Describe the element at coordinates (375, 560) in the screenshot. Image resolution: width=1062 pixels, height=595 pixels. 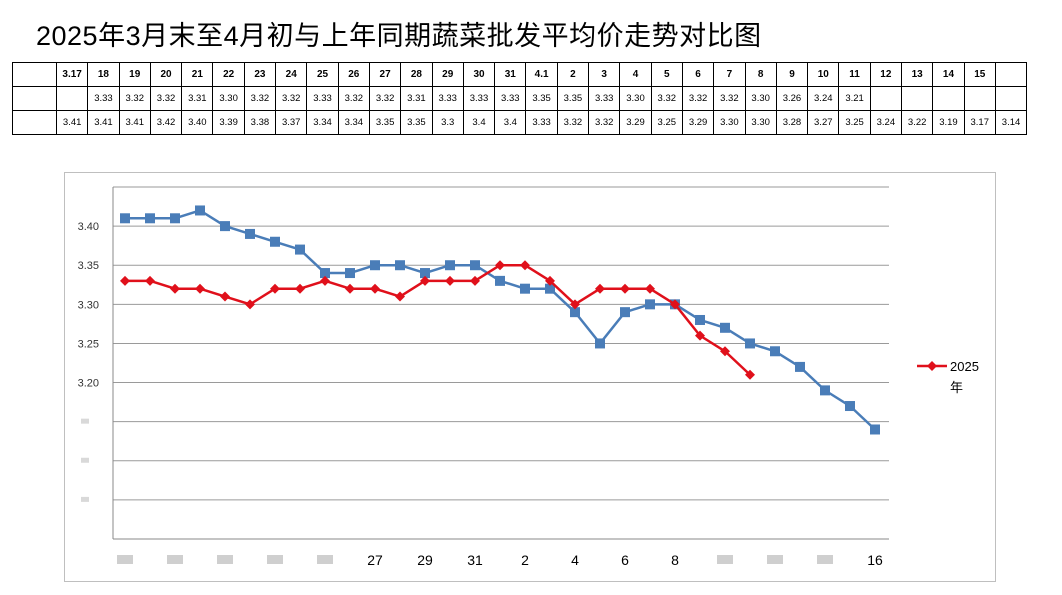
I see `x-tick-label: 27` at that location.